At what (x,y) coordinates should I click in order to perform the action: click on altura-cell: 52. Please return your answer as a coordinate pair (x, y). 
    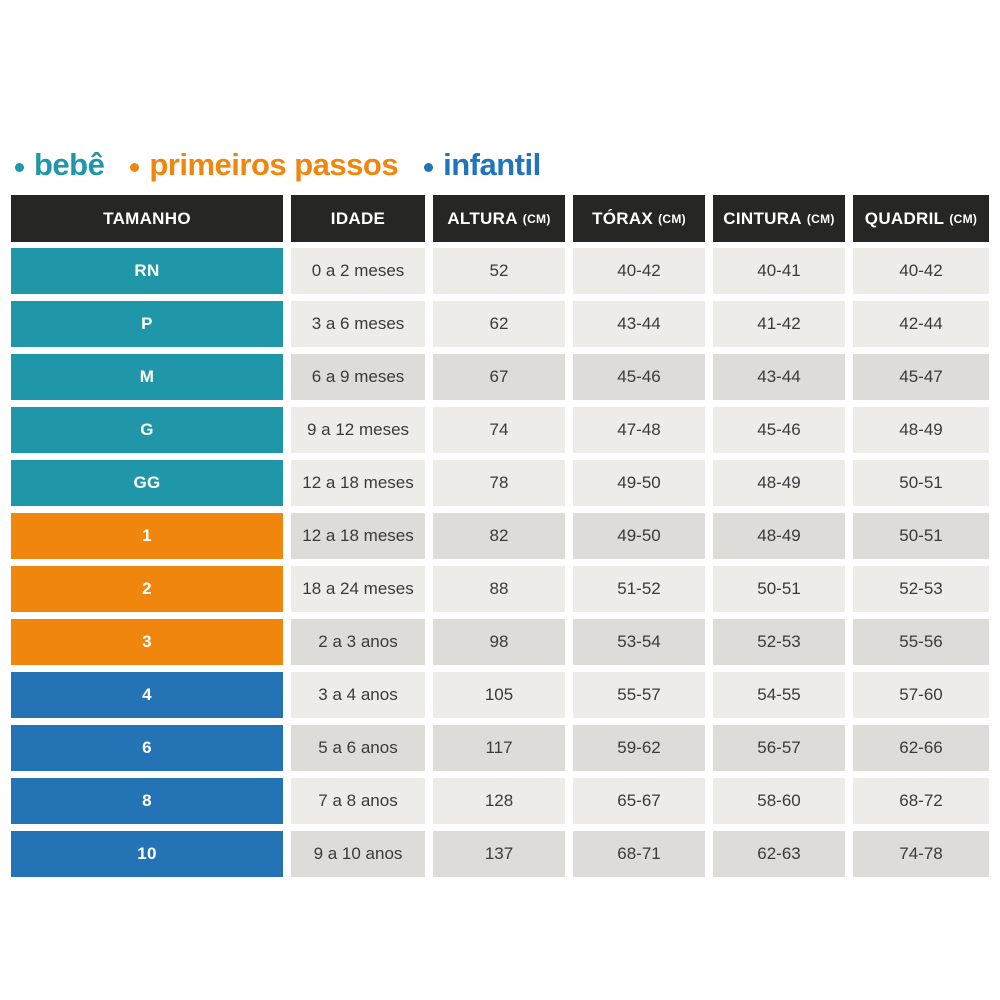
    Looking at the image, I should click on (499, 271).